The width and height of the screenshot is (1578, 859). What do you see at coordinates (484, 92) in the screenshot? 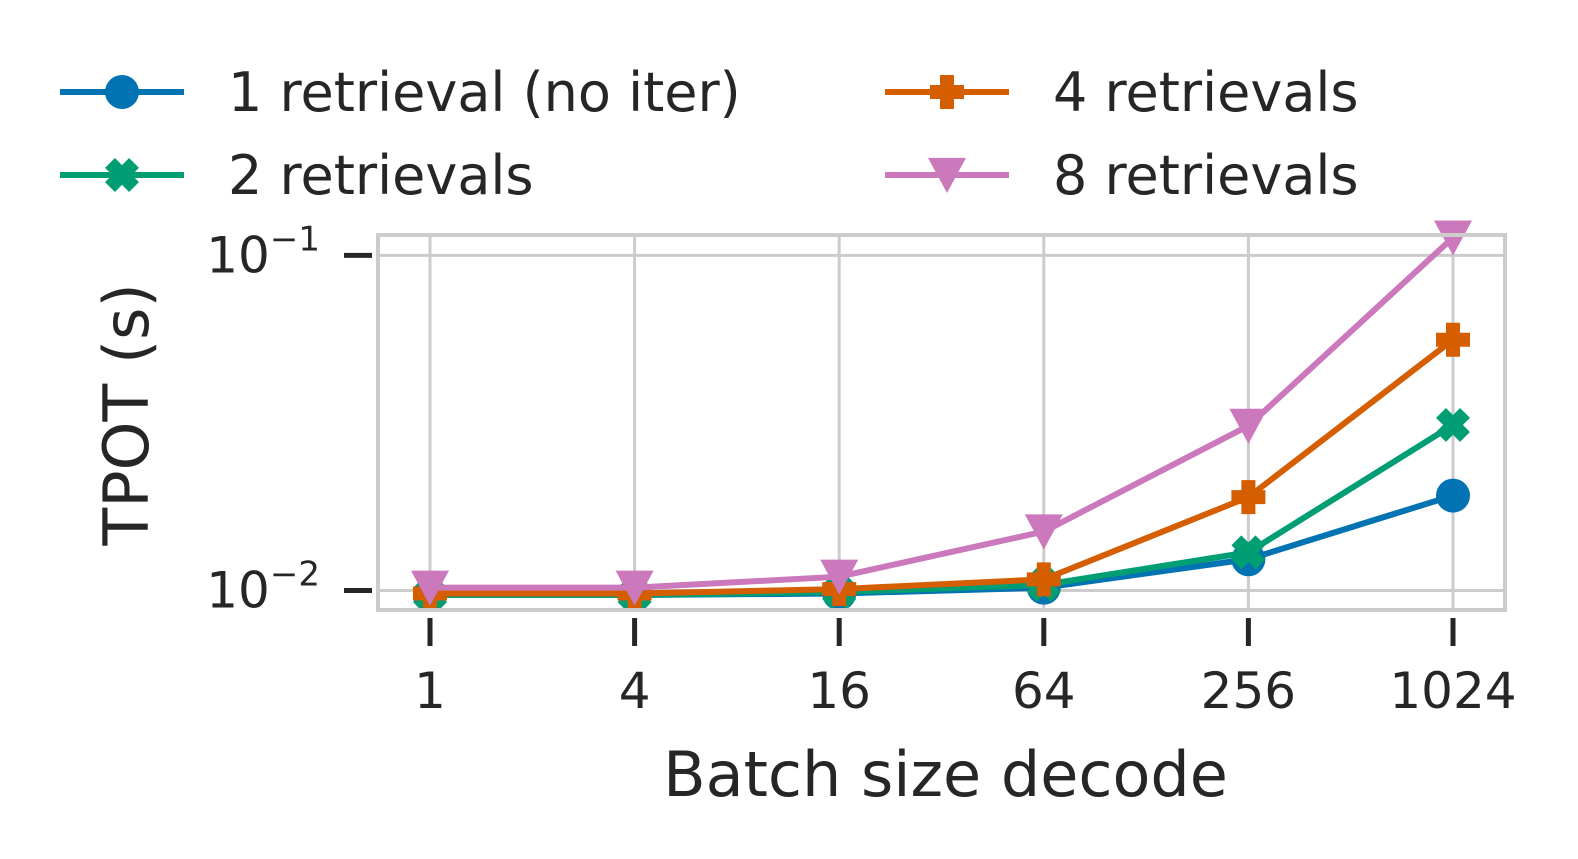
I see `legend-label: 1 retrieval (no iter)` at bounding box center [484, 92].